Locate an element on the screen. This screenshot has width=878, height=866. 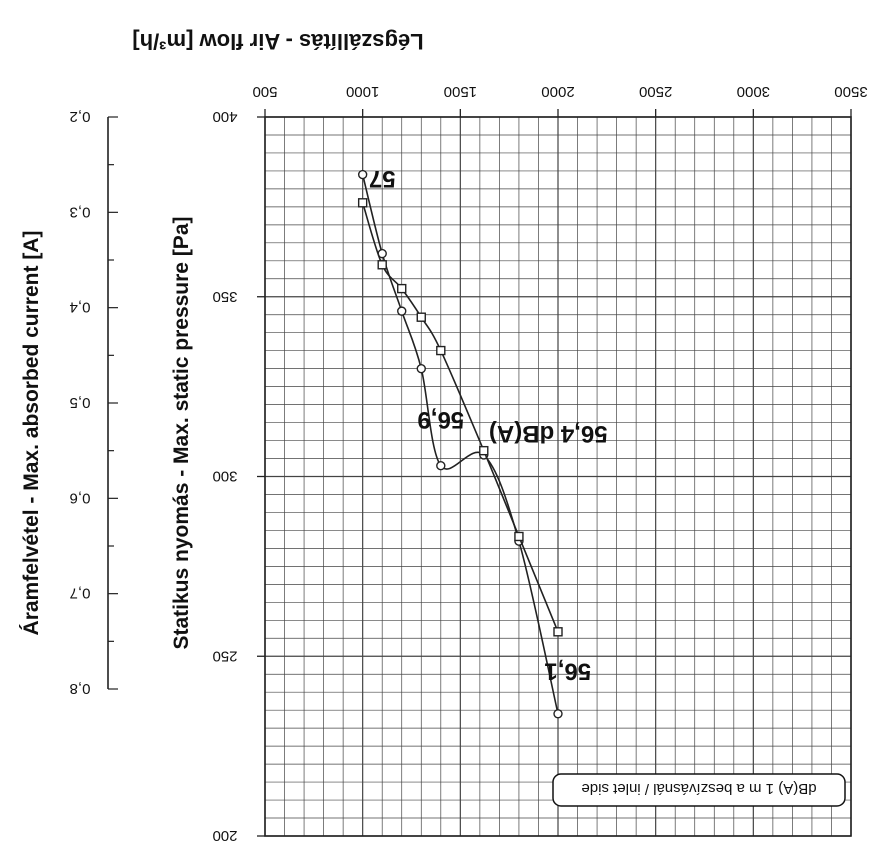
x-tick-label: 1000 is located at coordinates (362, 91).